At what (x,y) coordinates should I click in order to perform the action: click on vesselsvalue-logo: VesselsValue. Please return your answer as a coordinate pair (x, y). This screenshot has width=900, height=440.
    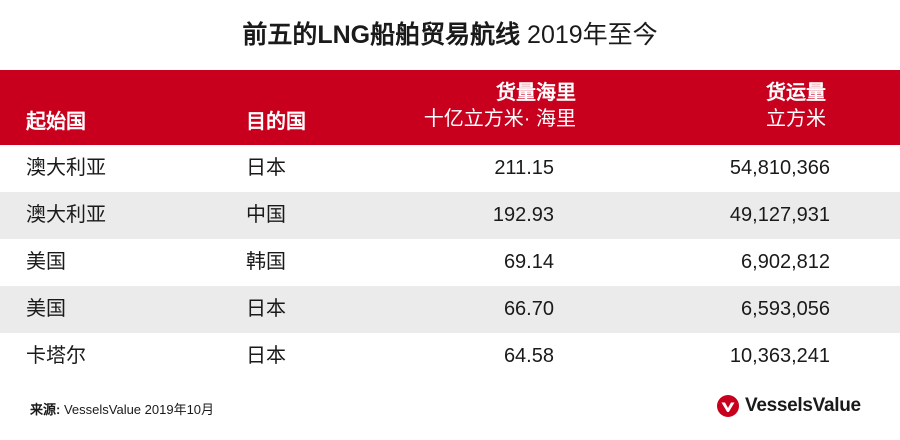
    Looking at the image, I should click on (788, 406).